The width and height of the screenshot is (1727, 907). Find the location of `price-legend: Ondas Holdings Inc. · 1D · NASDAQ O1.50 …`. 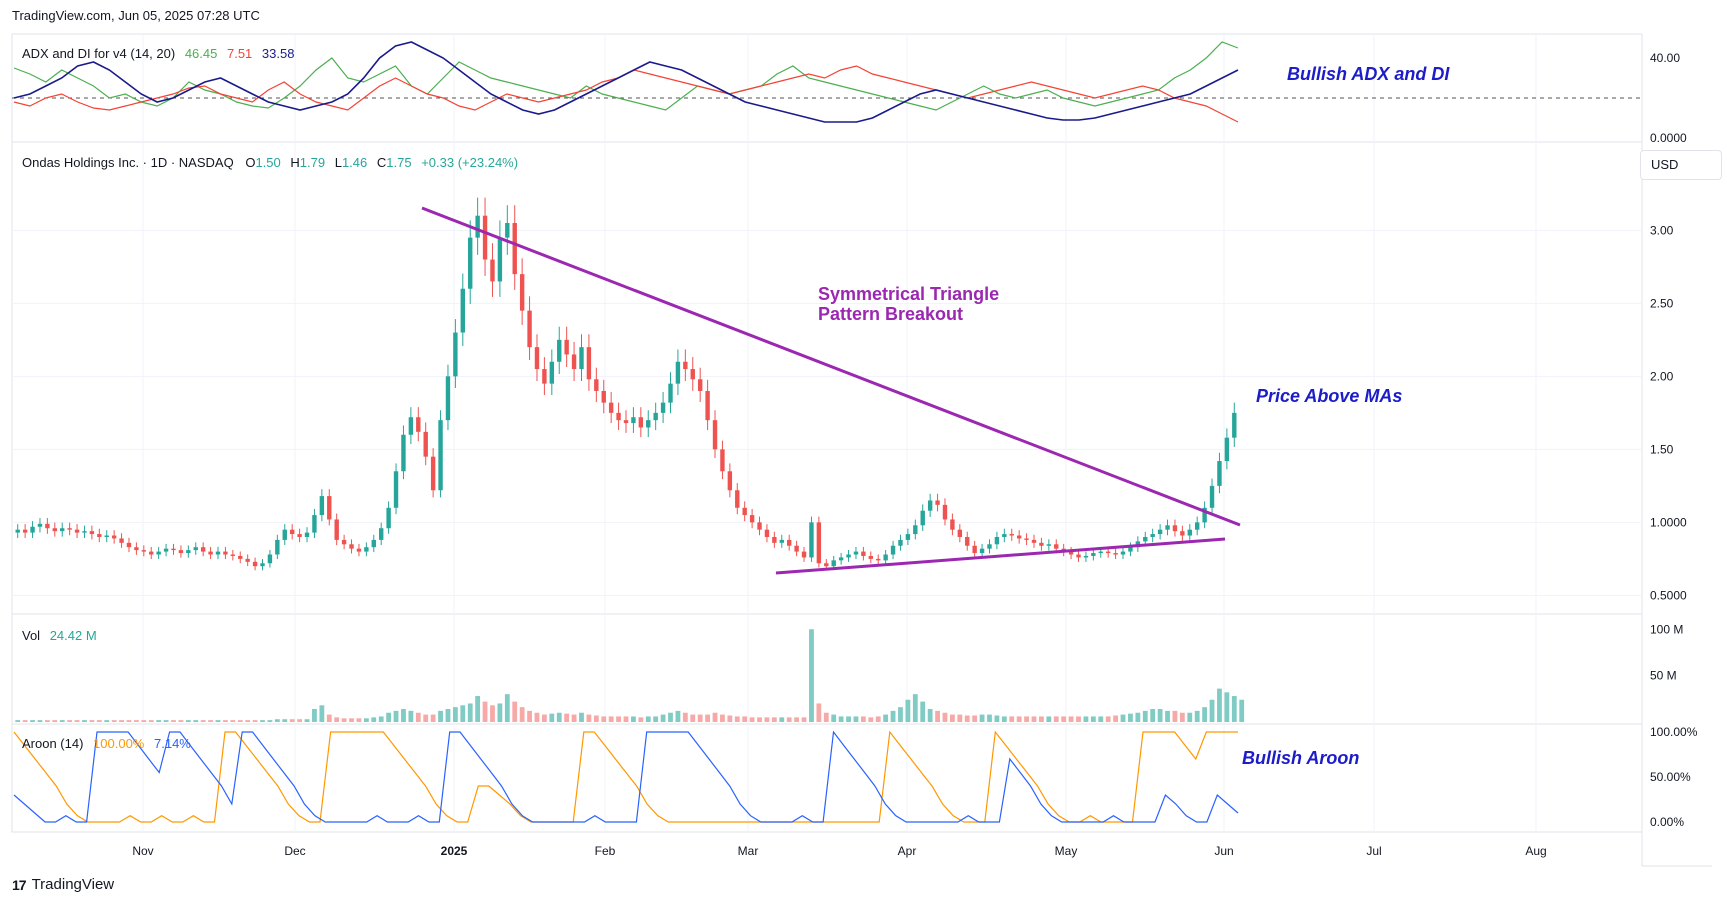

price-legend: Ondas Holdings Inc. · 1D · NASDAQ O1.50 … is located at coordinates (270, 162).